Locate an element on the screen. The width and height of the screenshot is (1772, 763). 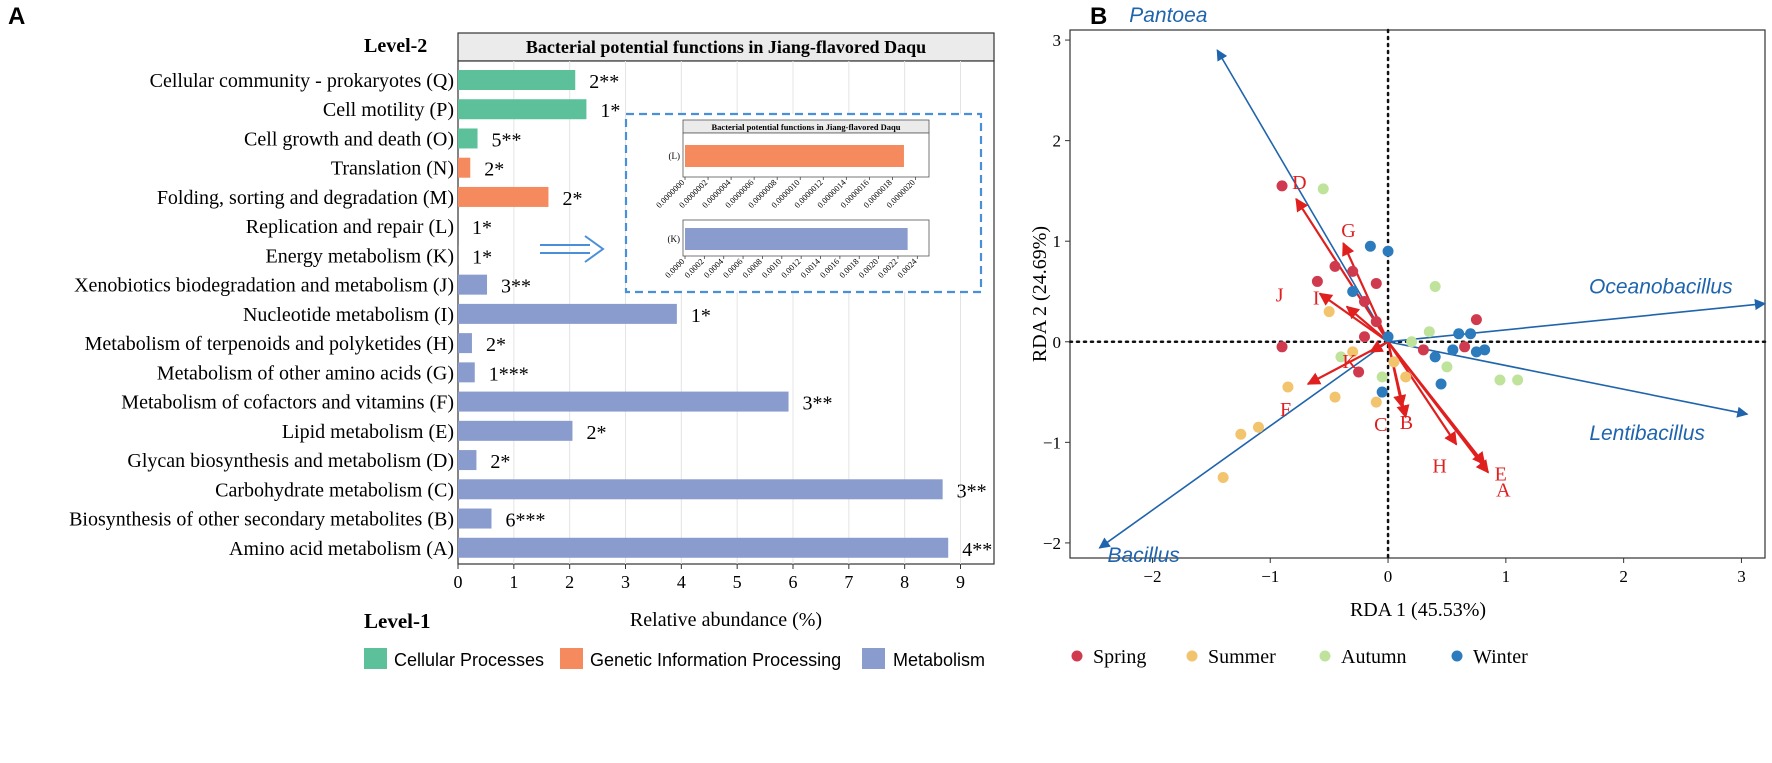
x-tick-label-b-0: −2 is located at coordinates (1152, 576).